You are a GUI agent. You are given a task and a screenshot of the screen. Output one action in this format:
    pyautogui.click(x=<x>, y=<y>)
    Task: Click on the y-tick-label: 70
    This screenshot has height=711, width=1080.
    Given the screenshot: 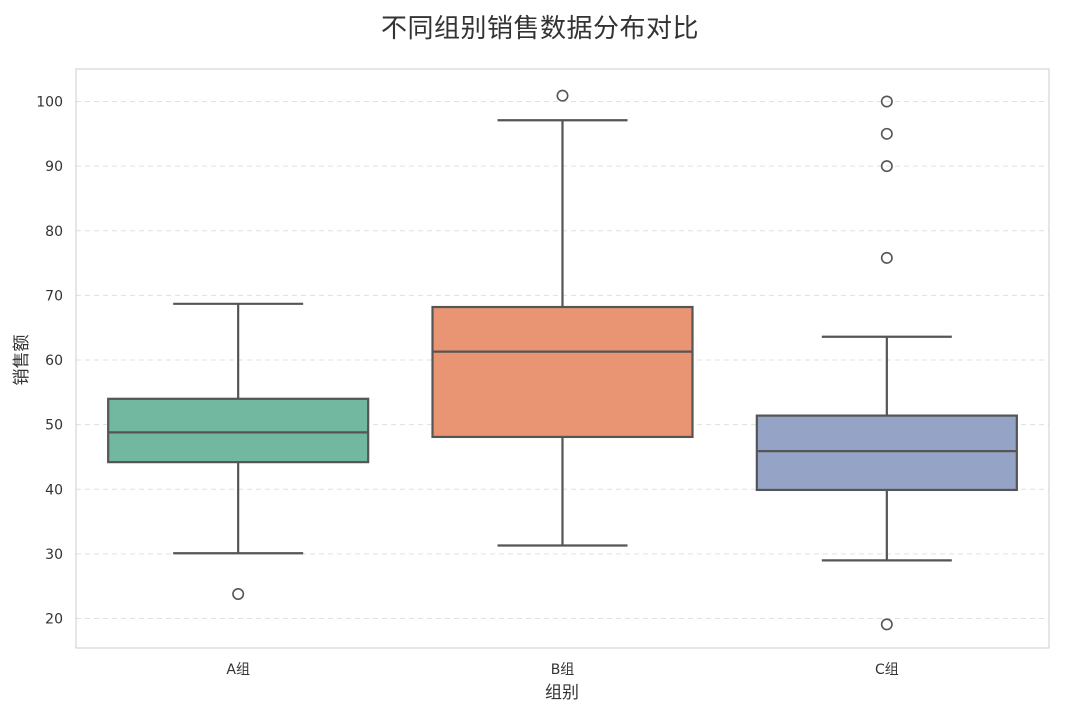 What is the action you would take?
    pyautogui.click(x=54, y=296)
    